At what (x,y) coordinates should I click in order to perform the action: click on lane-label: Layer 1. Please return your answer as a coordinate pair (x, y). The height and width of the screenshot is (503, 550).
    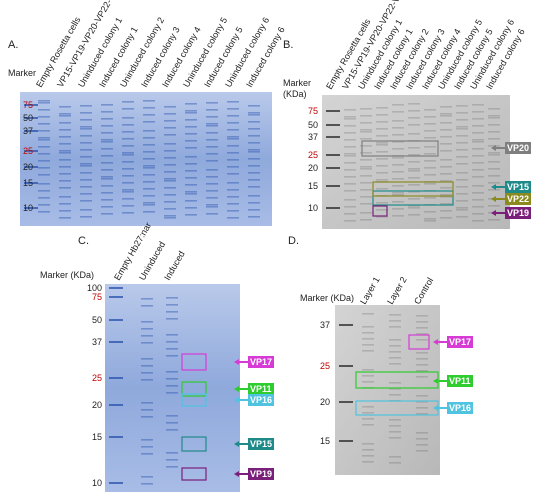
    Looking at the image, I should click on (370, 290).